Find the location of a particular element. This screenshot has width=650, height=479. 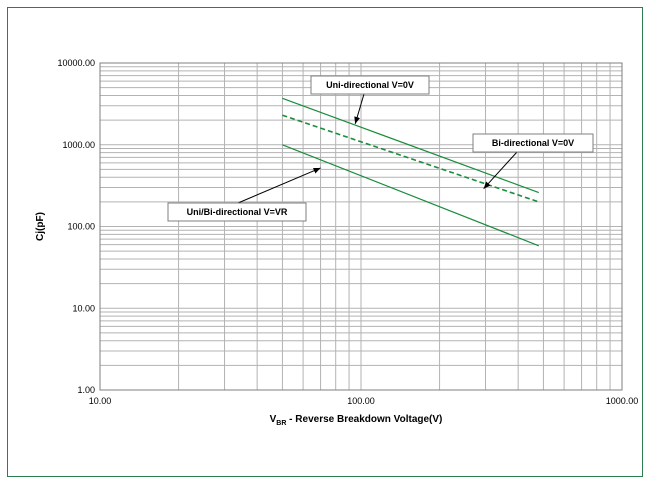

y-tick-label: 1000.00 is located at coordinates (78, 145).